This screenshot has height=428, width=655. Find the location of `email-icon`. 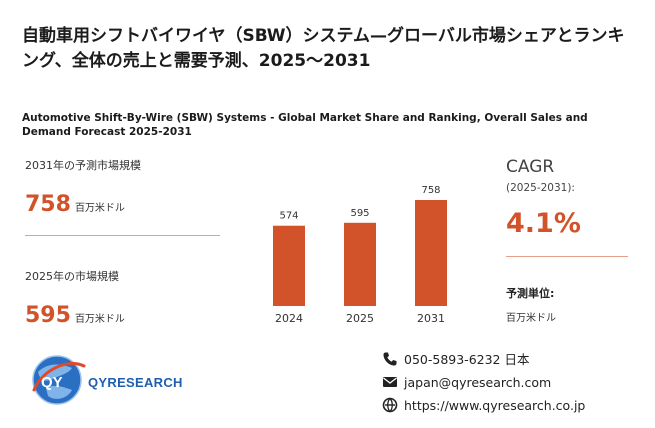

email-icon is located at coordinates (390, 382).